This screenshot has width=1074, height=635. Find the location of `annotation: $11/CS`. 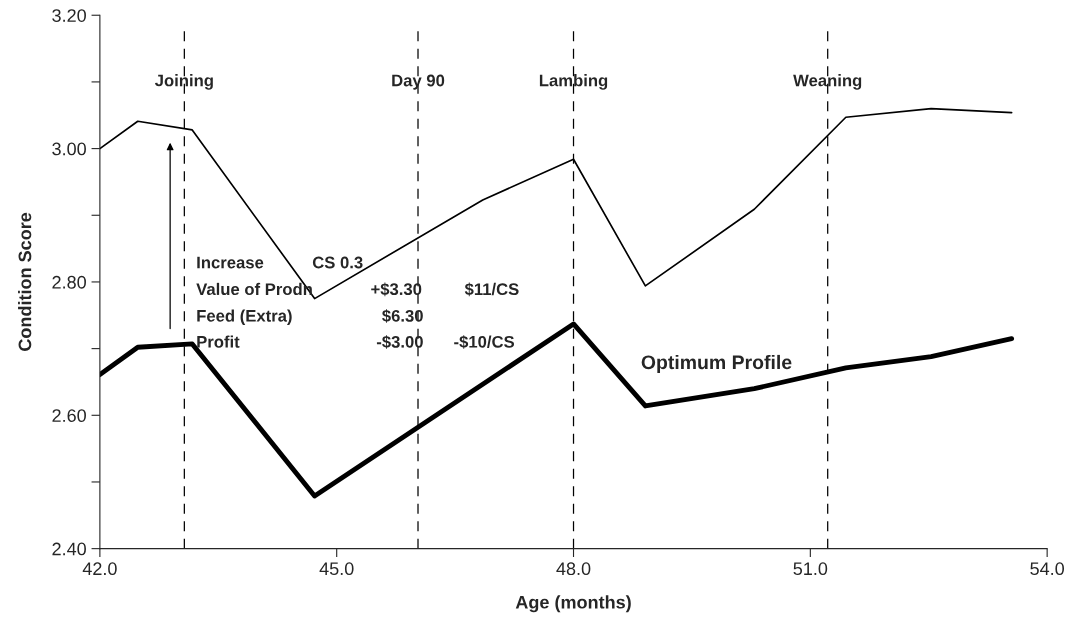

annotation: $11/CS is located at coordinates (491, 289).